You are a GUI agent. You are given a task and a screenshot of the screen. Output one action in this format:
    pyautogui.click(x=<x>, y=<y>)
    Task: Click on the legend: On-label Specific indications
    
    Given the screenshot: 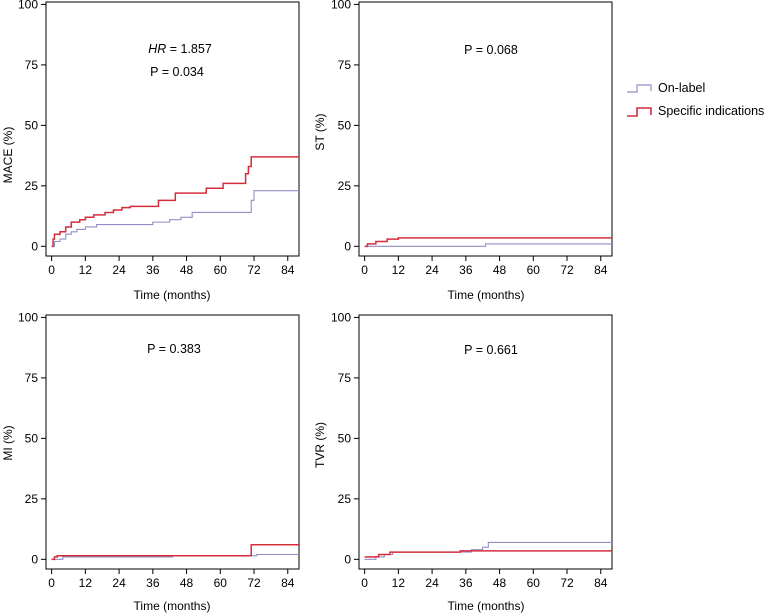 What is the action you would take?
    pyautogui.click(x=695, y=99)
    